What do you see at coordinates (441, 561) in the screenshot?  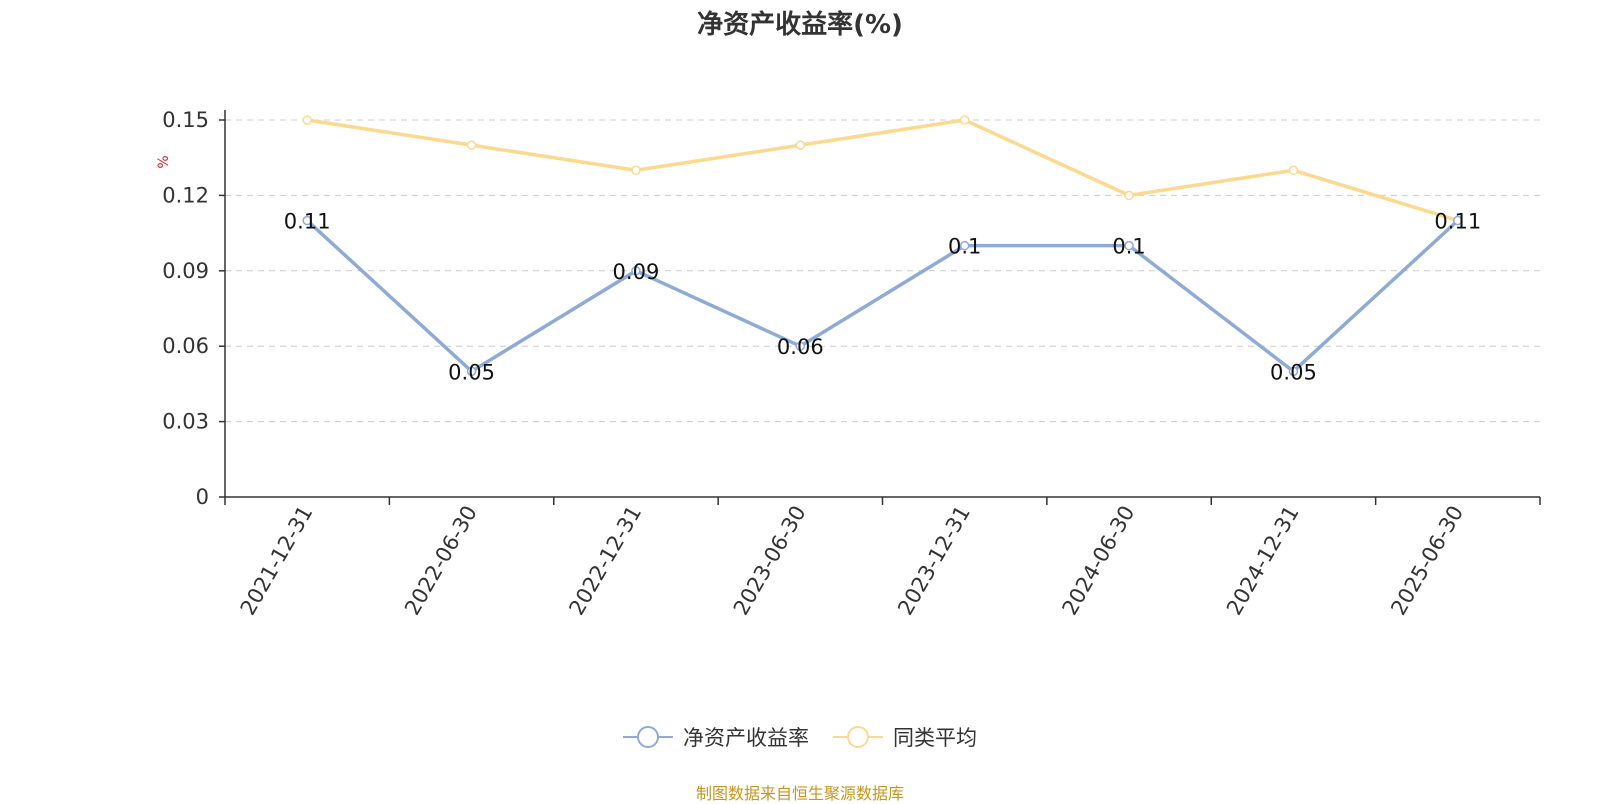 I see `x-tick-label: 2022-06-30` at bounding box center [441, 561].